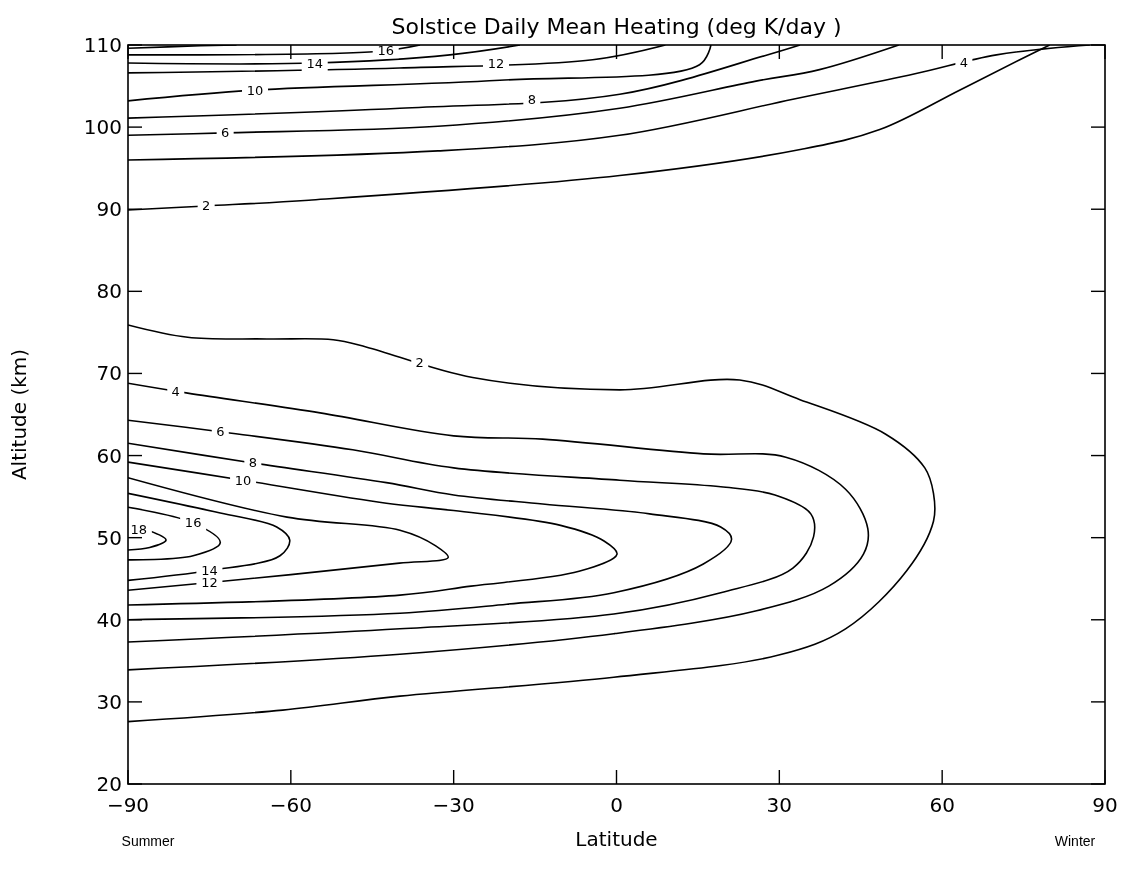 The height and width of the screenshot is (872, 1128). I want to click on x-tick-label: −90, so click(128, 805).